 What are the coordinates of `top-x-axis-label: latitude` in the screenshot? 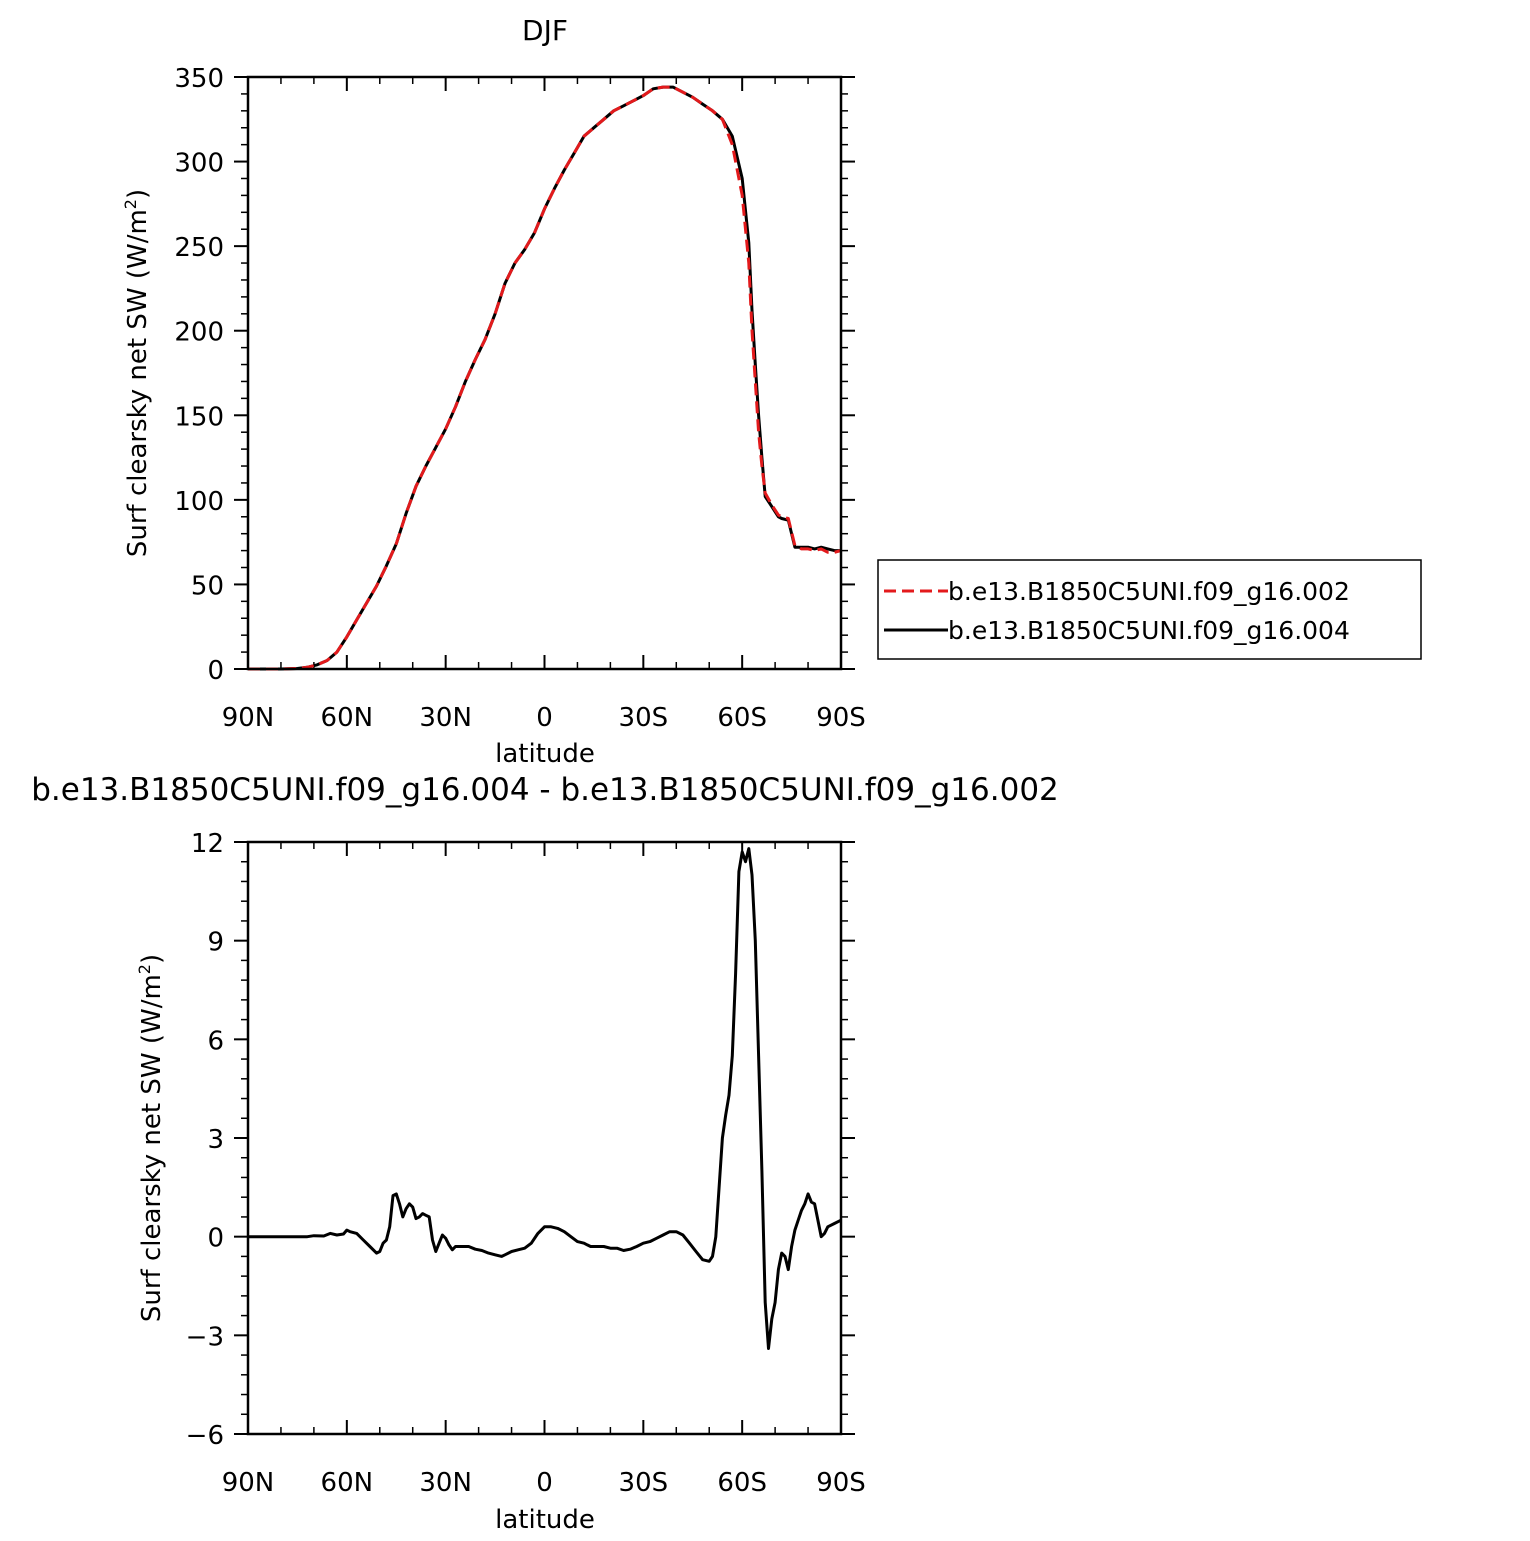 It's located at (545, 754).